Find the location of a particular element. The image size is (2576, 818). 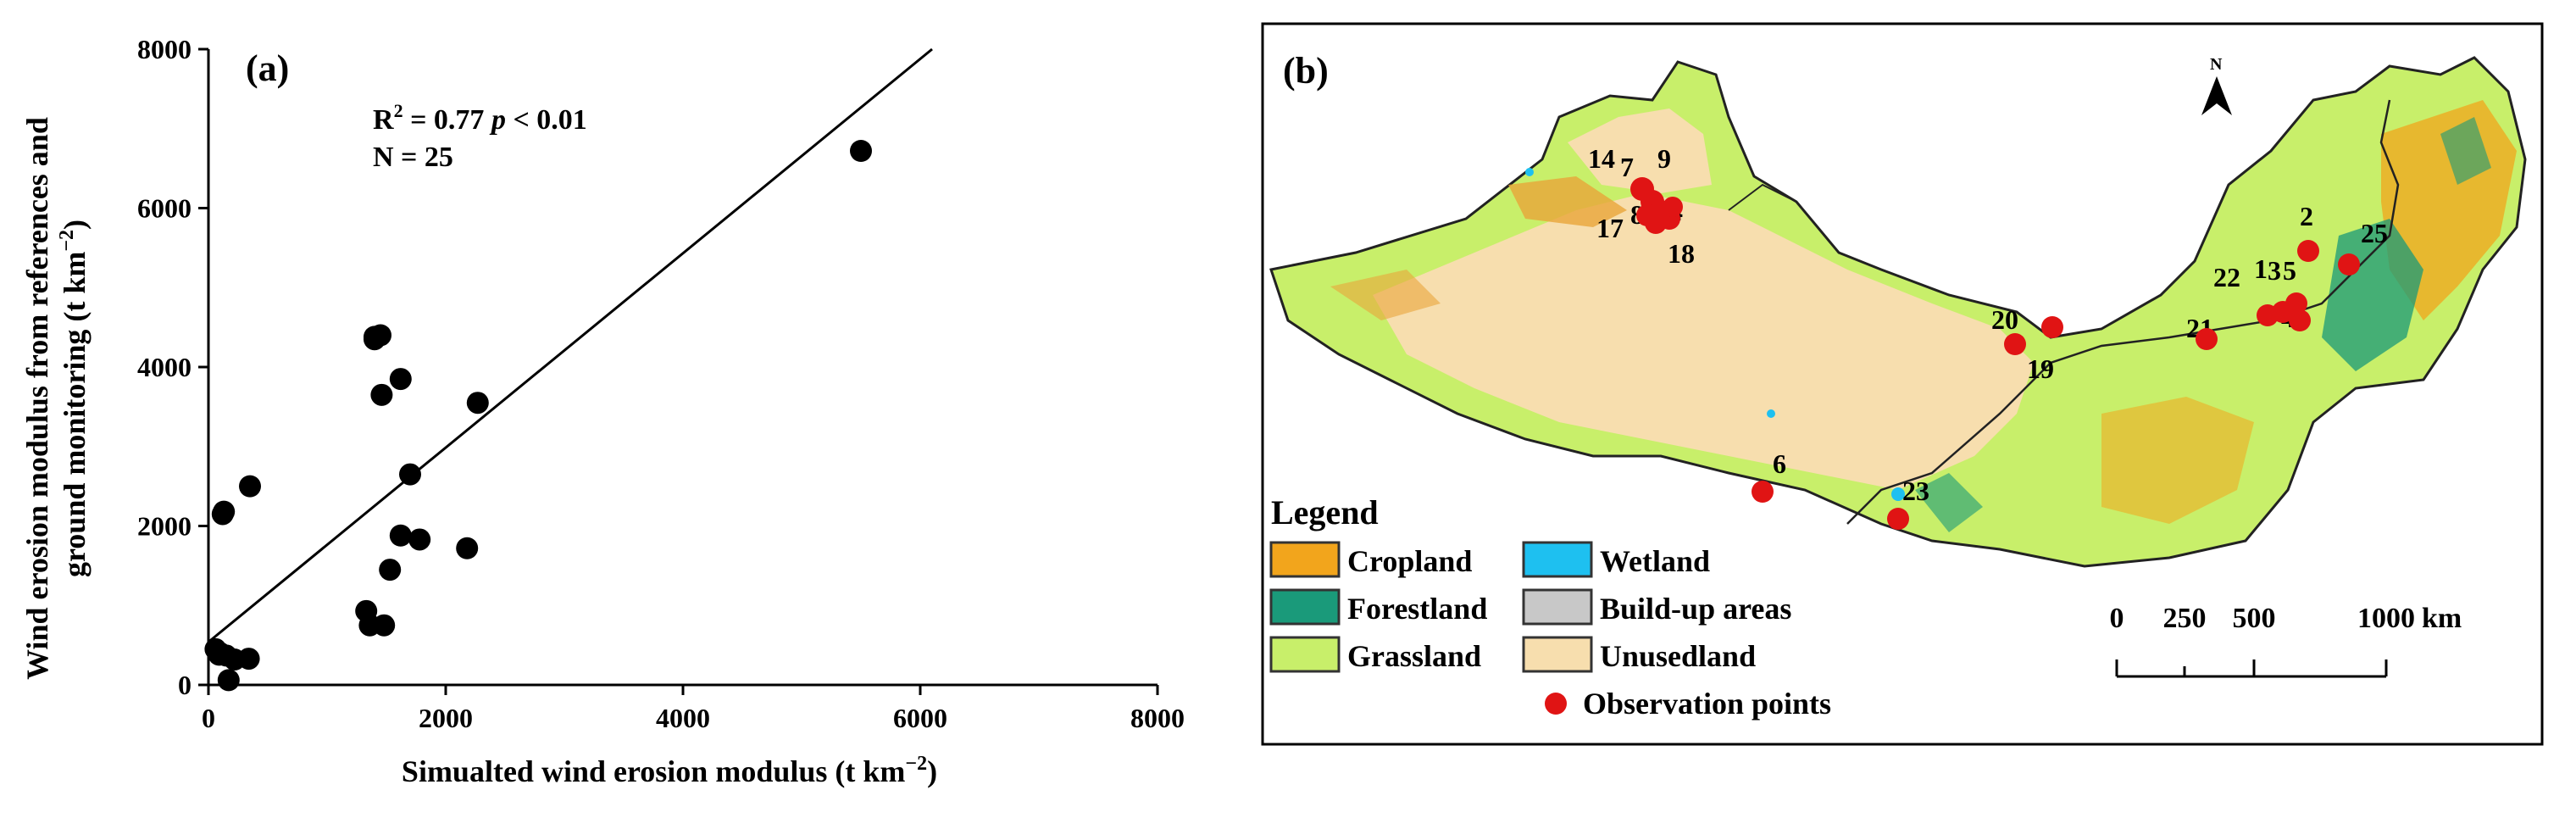

legend-title: Legend is located at coordinates (1325, 512).